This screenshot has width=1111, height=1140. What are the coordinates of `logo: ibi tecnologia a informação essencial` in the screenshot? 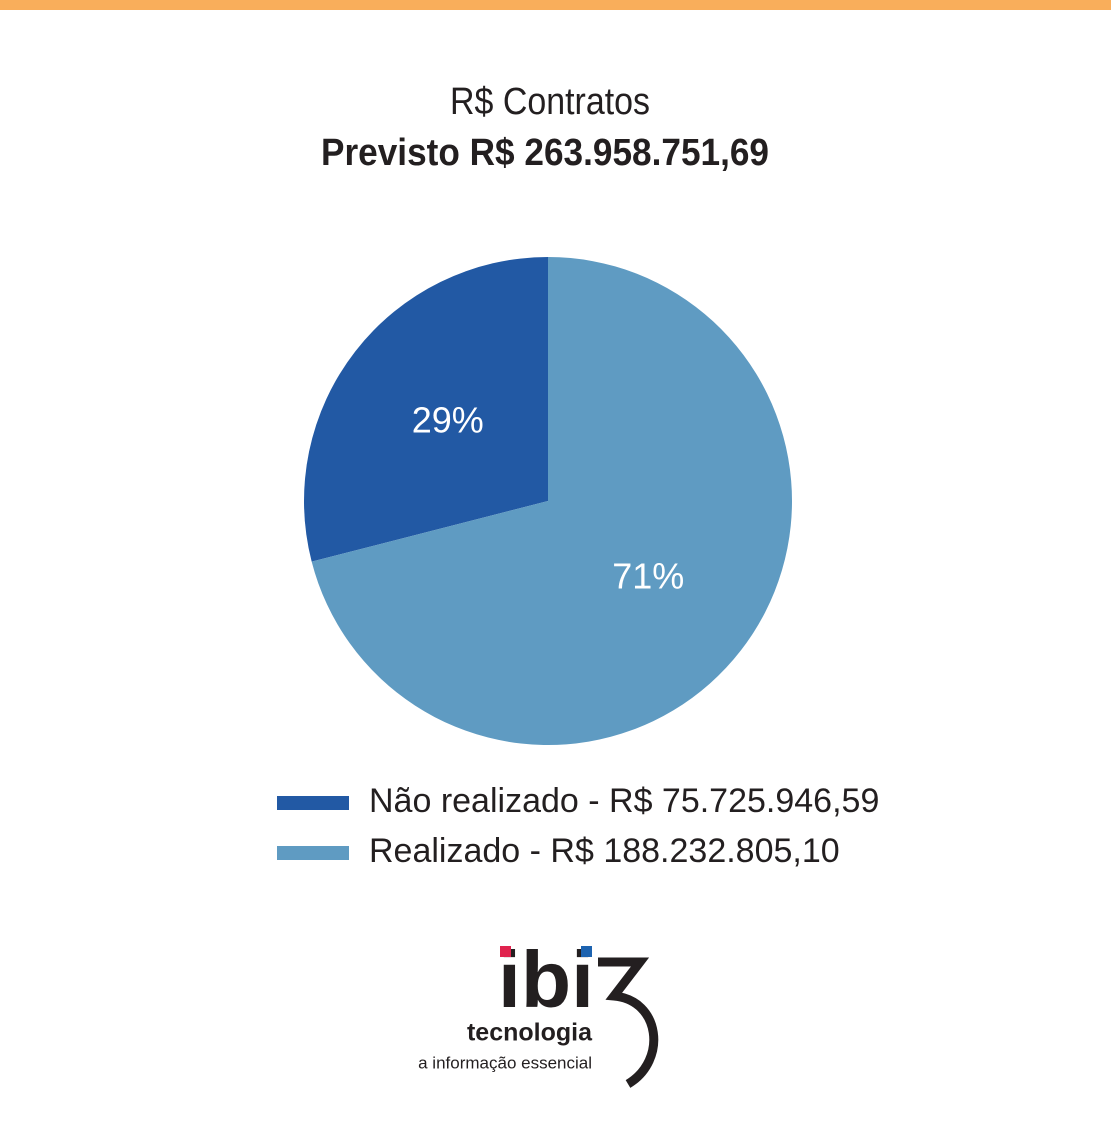 It's located at (538, 1011).